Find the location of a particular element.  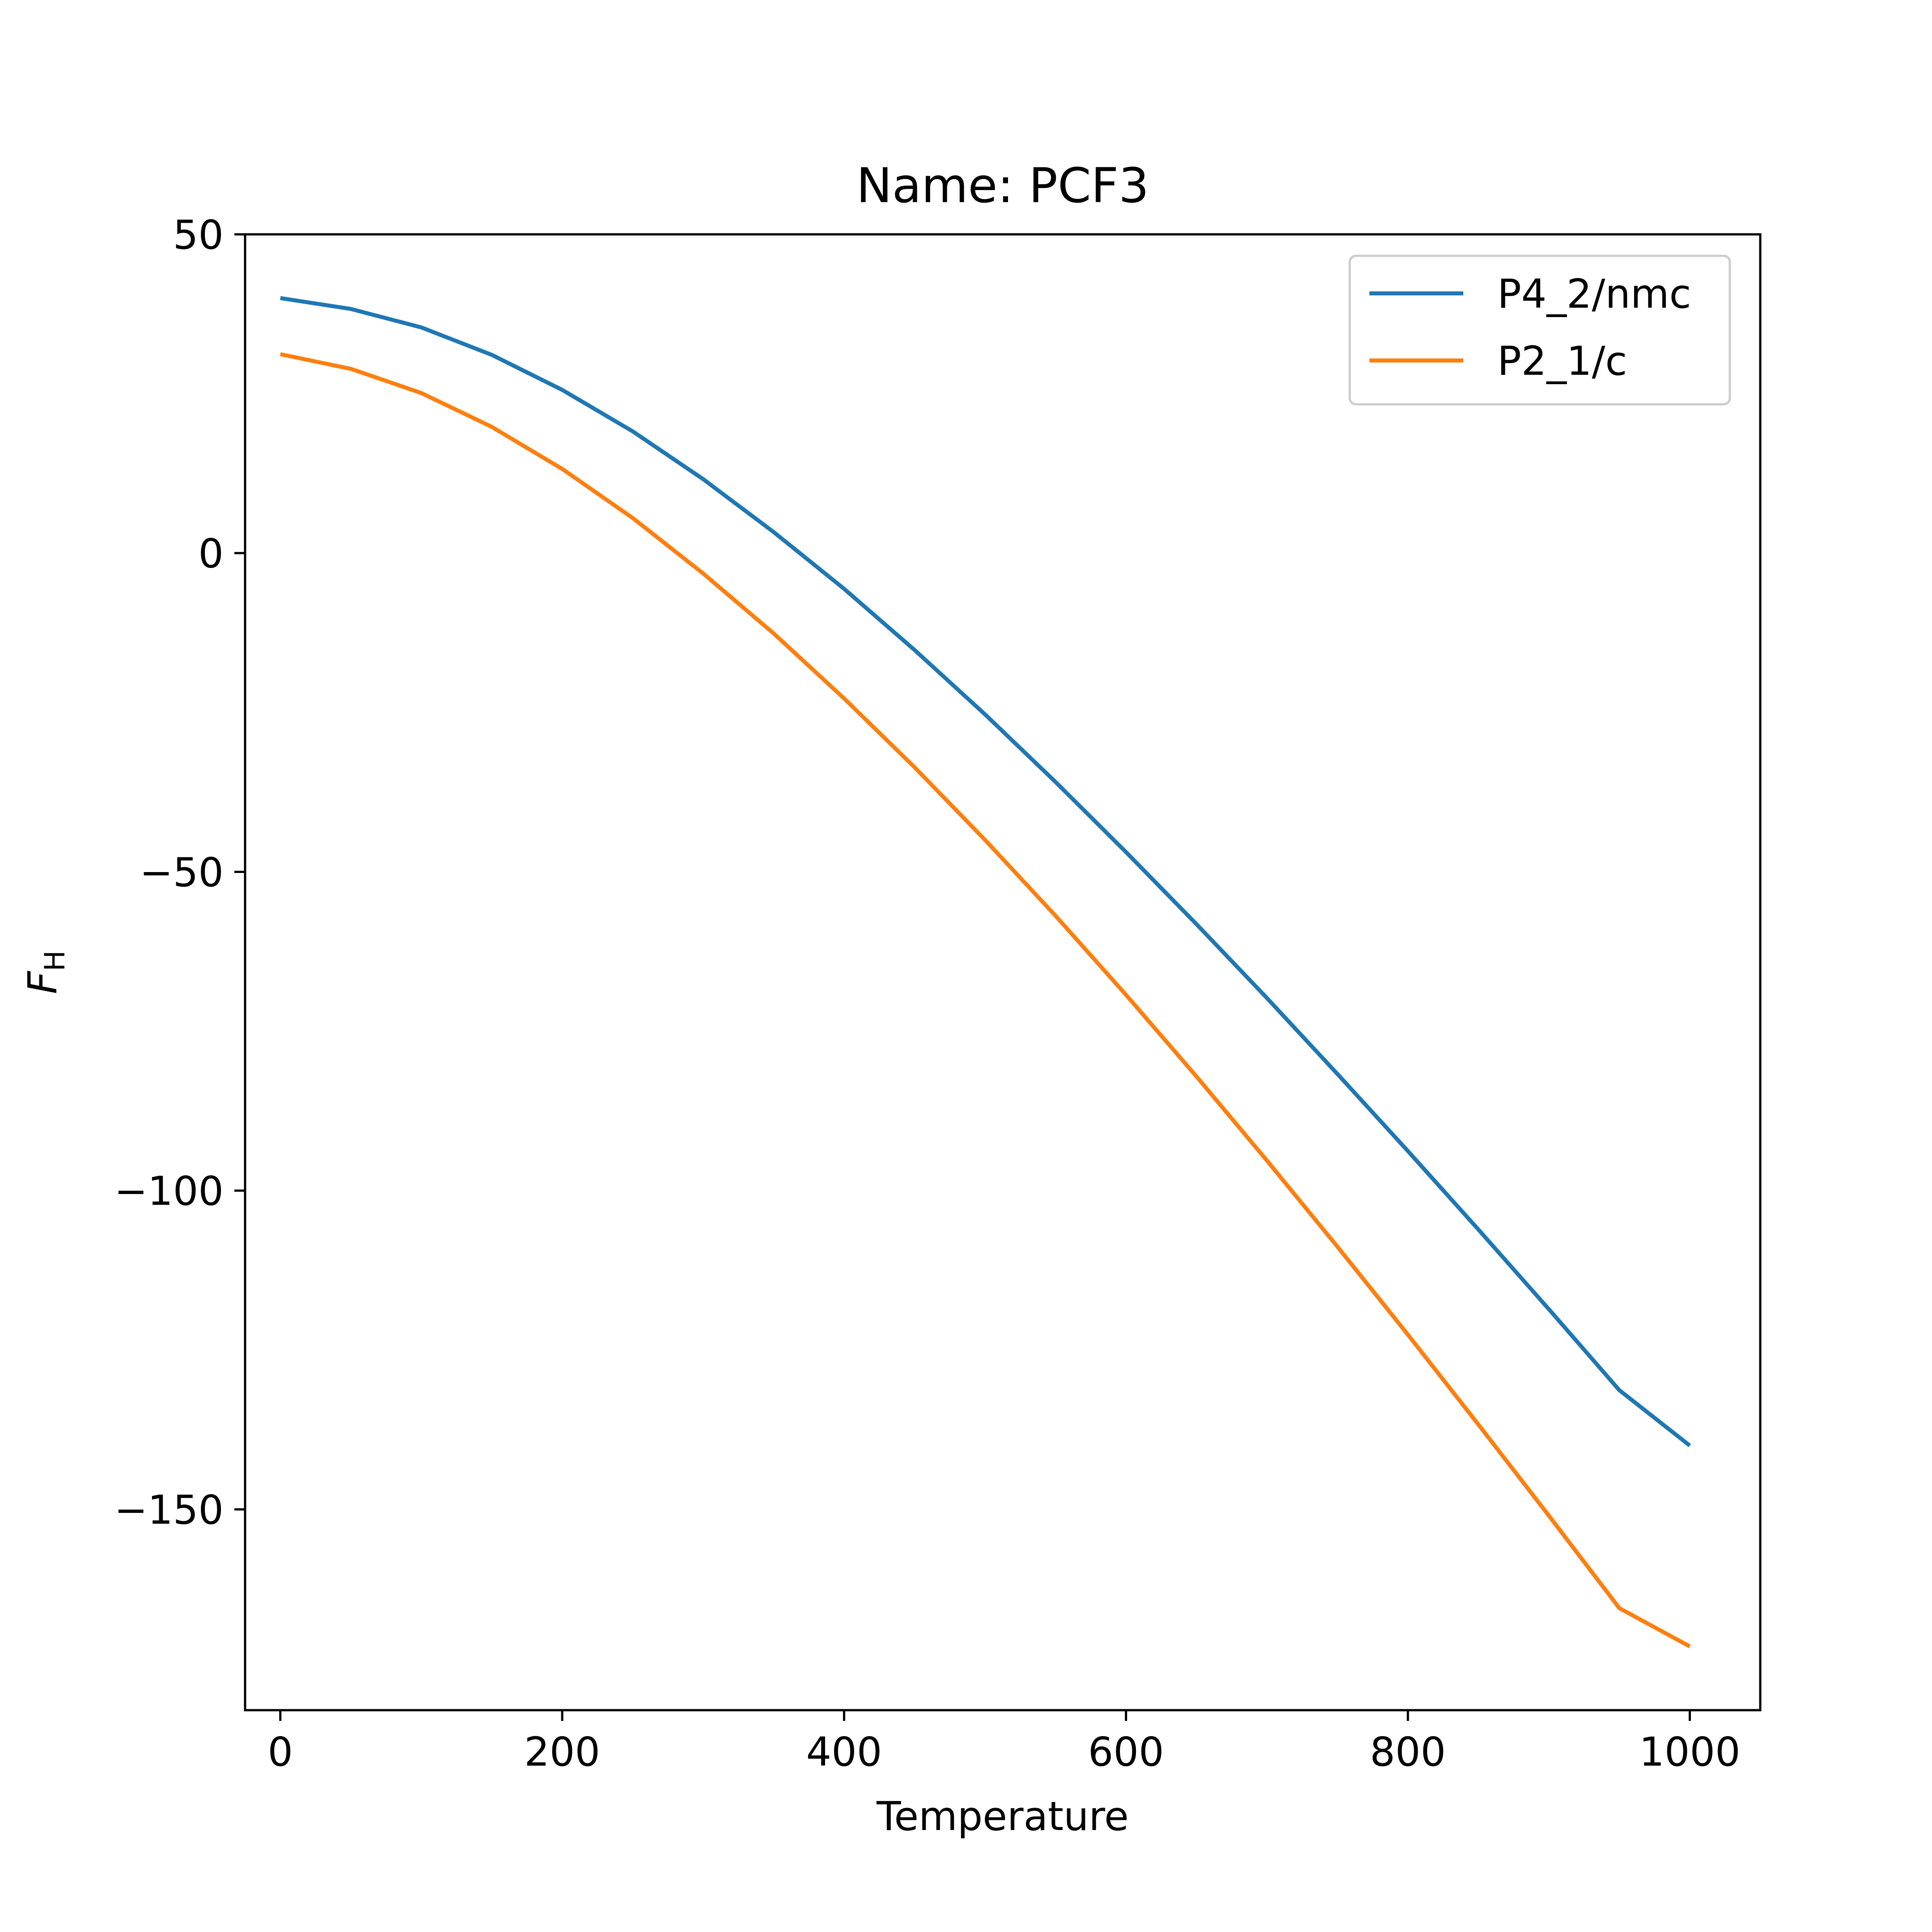

y-axis-ticks: 50 0 −50 −100 −150 is located at coordinates (179, 872).